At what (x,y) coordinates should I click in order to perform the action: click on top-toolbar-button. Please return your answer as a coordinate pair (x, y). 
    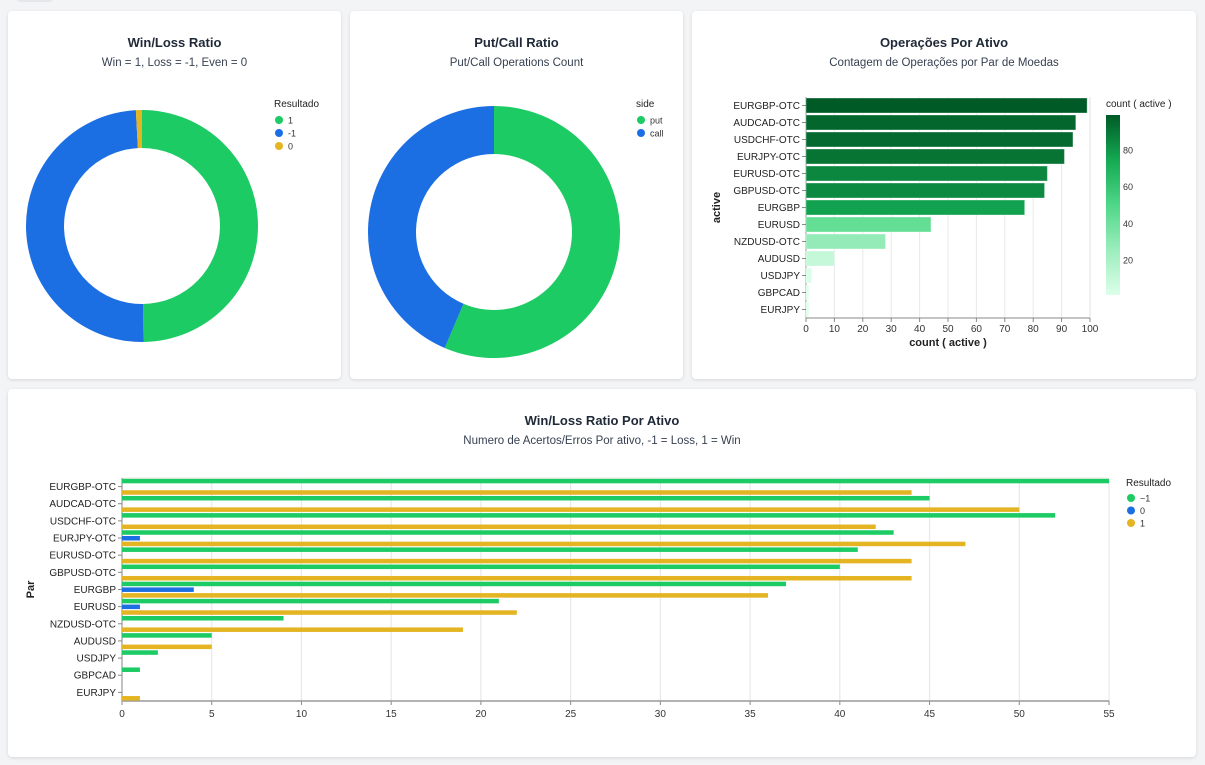
    Looking at the image, I should click on (35, 1).